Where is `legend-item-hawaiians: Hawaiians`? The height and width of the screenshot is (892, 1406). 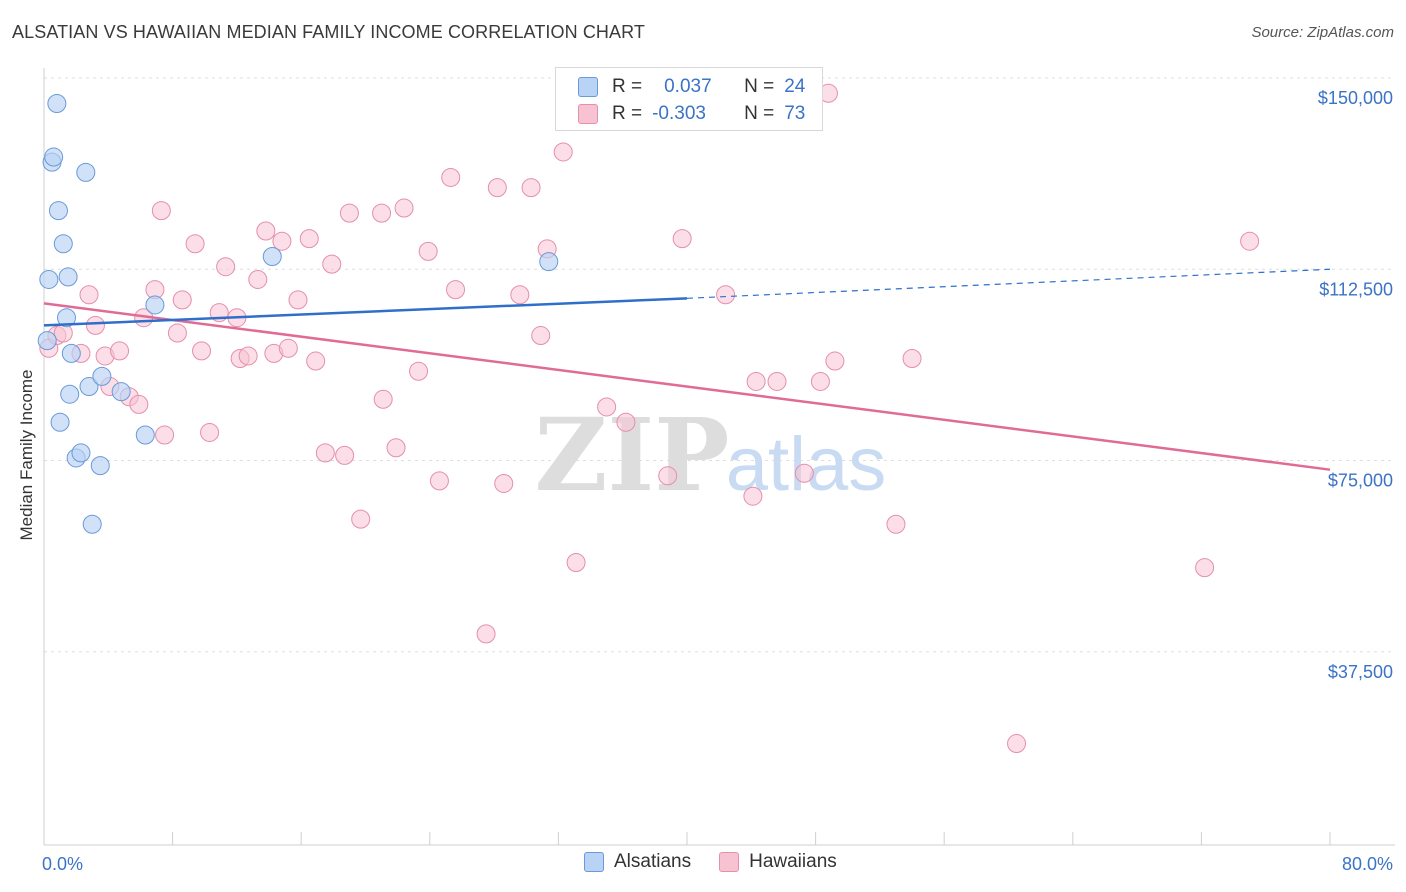 legend-item-hawaiians: Hawaiians is located at coordinates (778, 862).